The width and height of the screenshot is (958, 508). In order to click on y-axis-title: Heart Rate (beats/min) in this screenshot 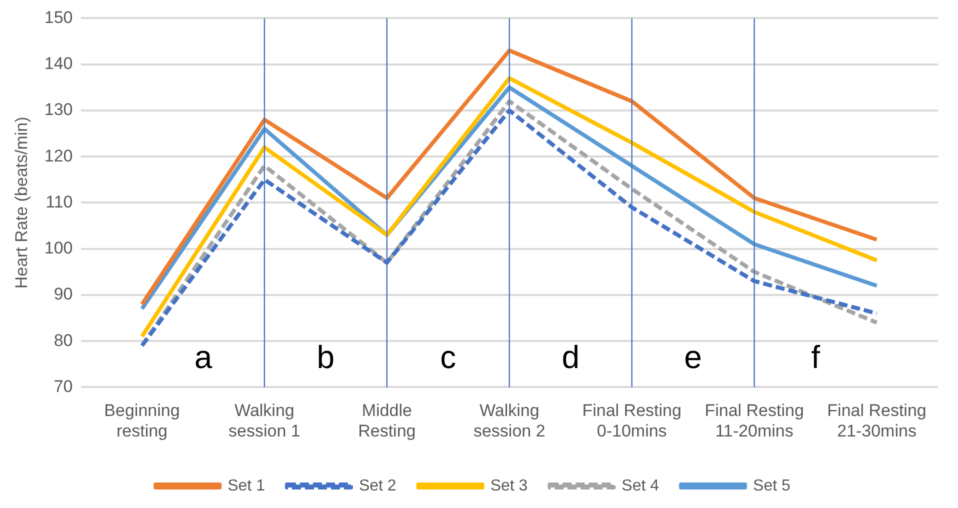, I will do `click(21, 202)`.